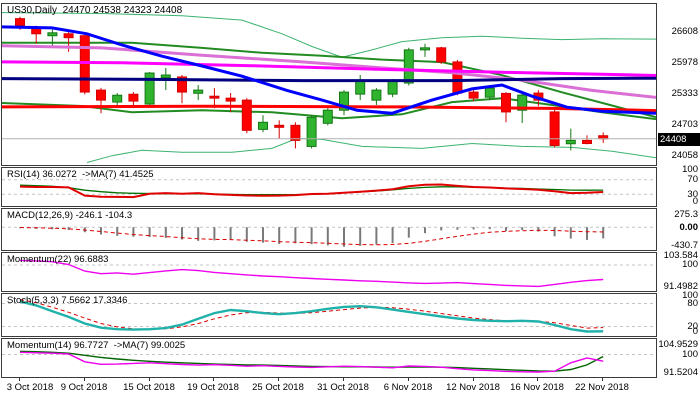  I want to click on stochastic-panel: Stoch(5,3,3) 7.5662 17.3346, so click(329, 315).